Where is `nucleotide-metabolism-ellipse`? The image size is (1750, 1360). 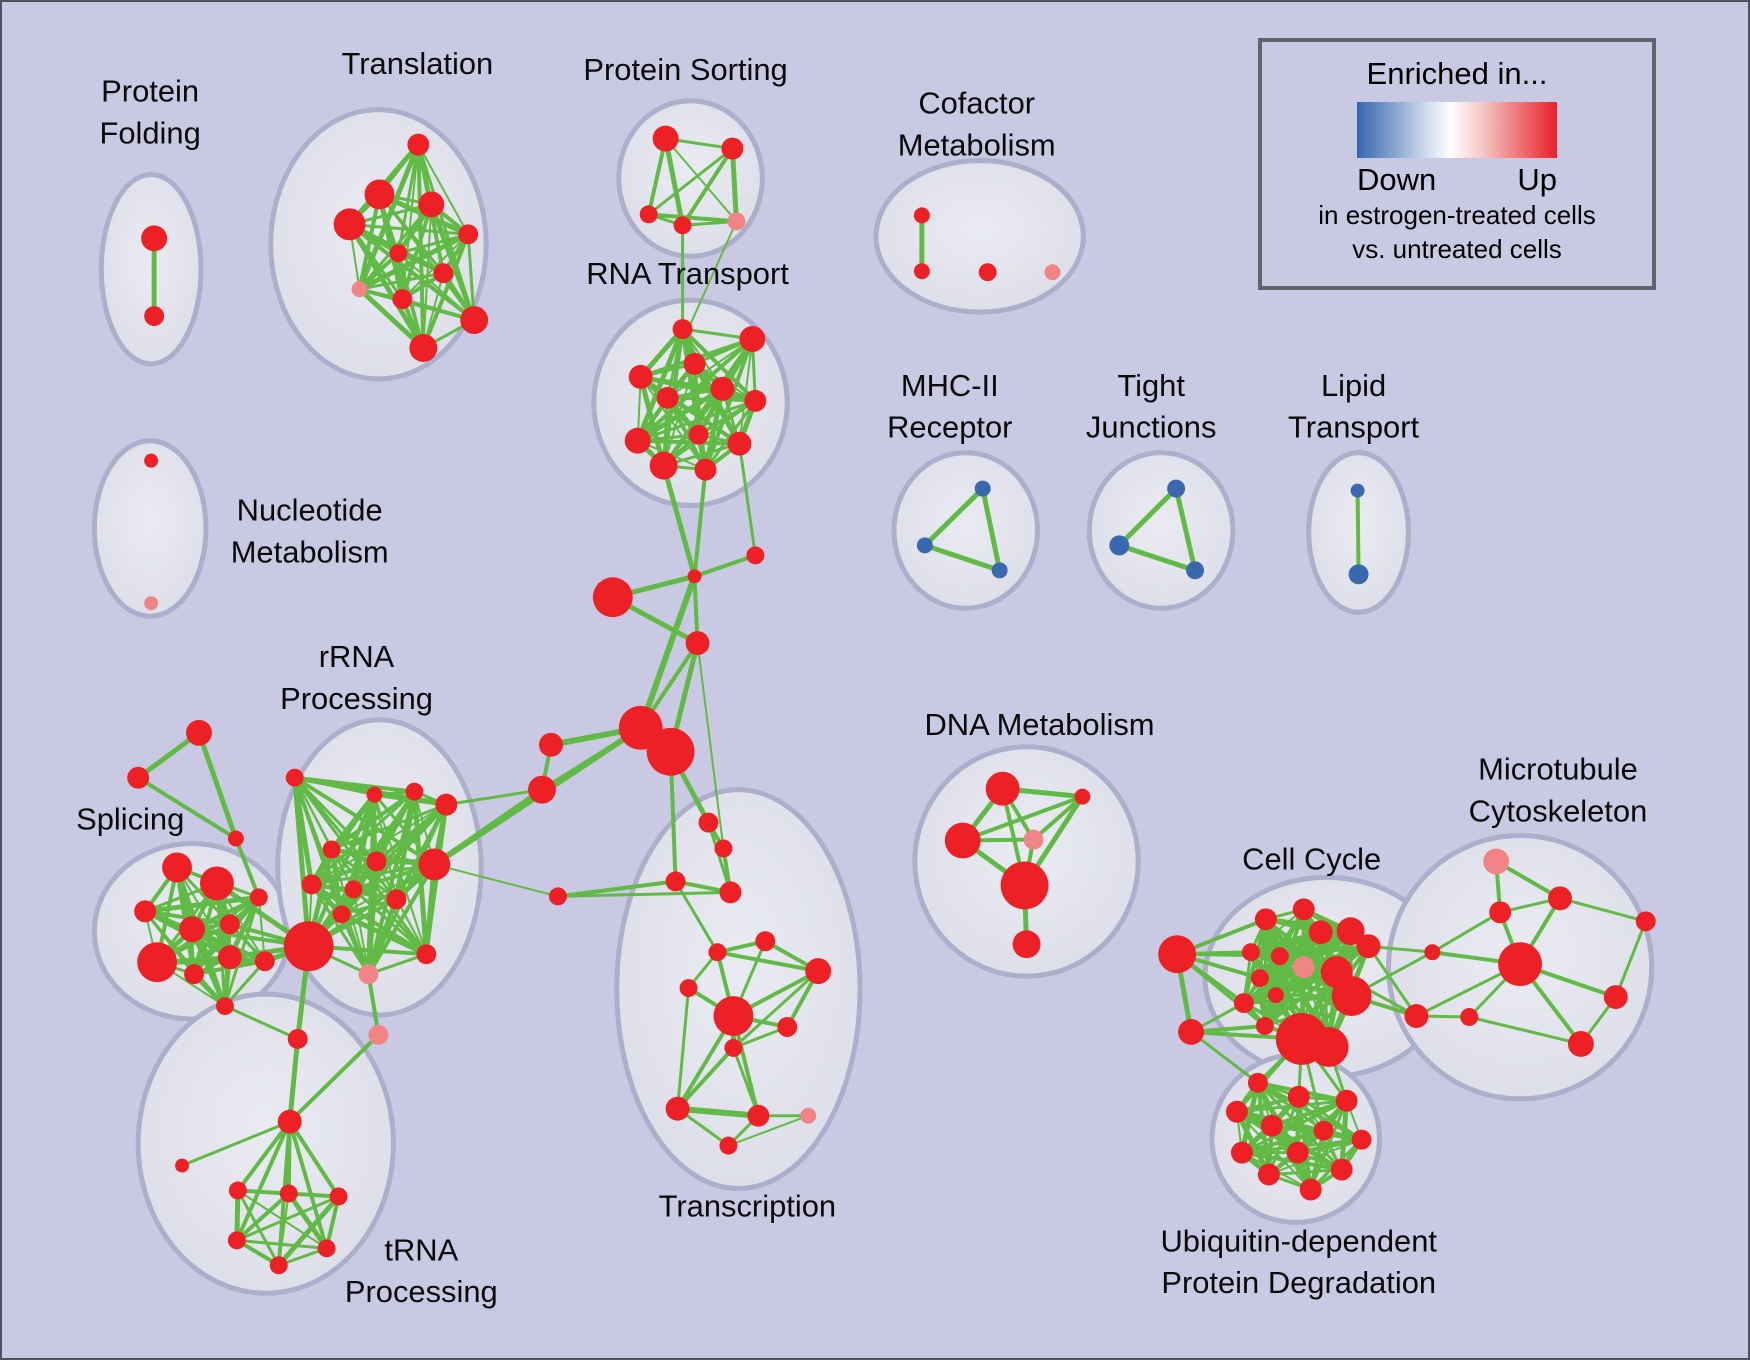
nucleotide-metabolism-ellipse is located at coordinates (150, 528).